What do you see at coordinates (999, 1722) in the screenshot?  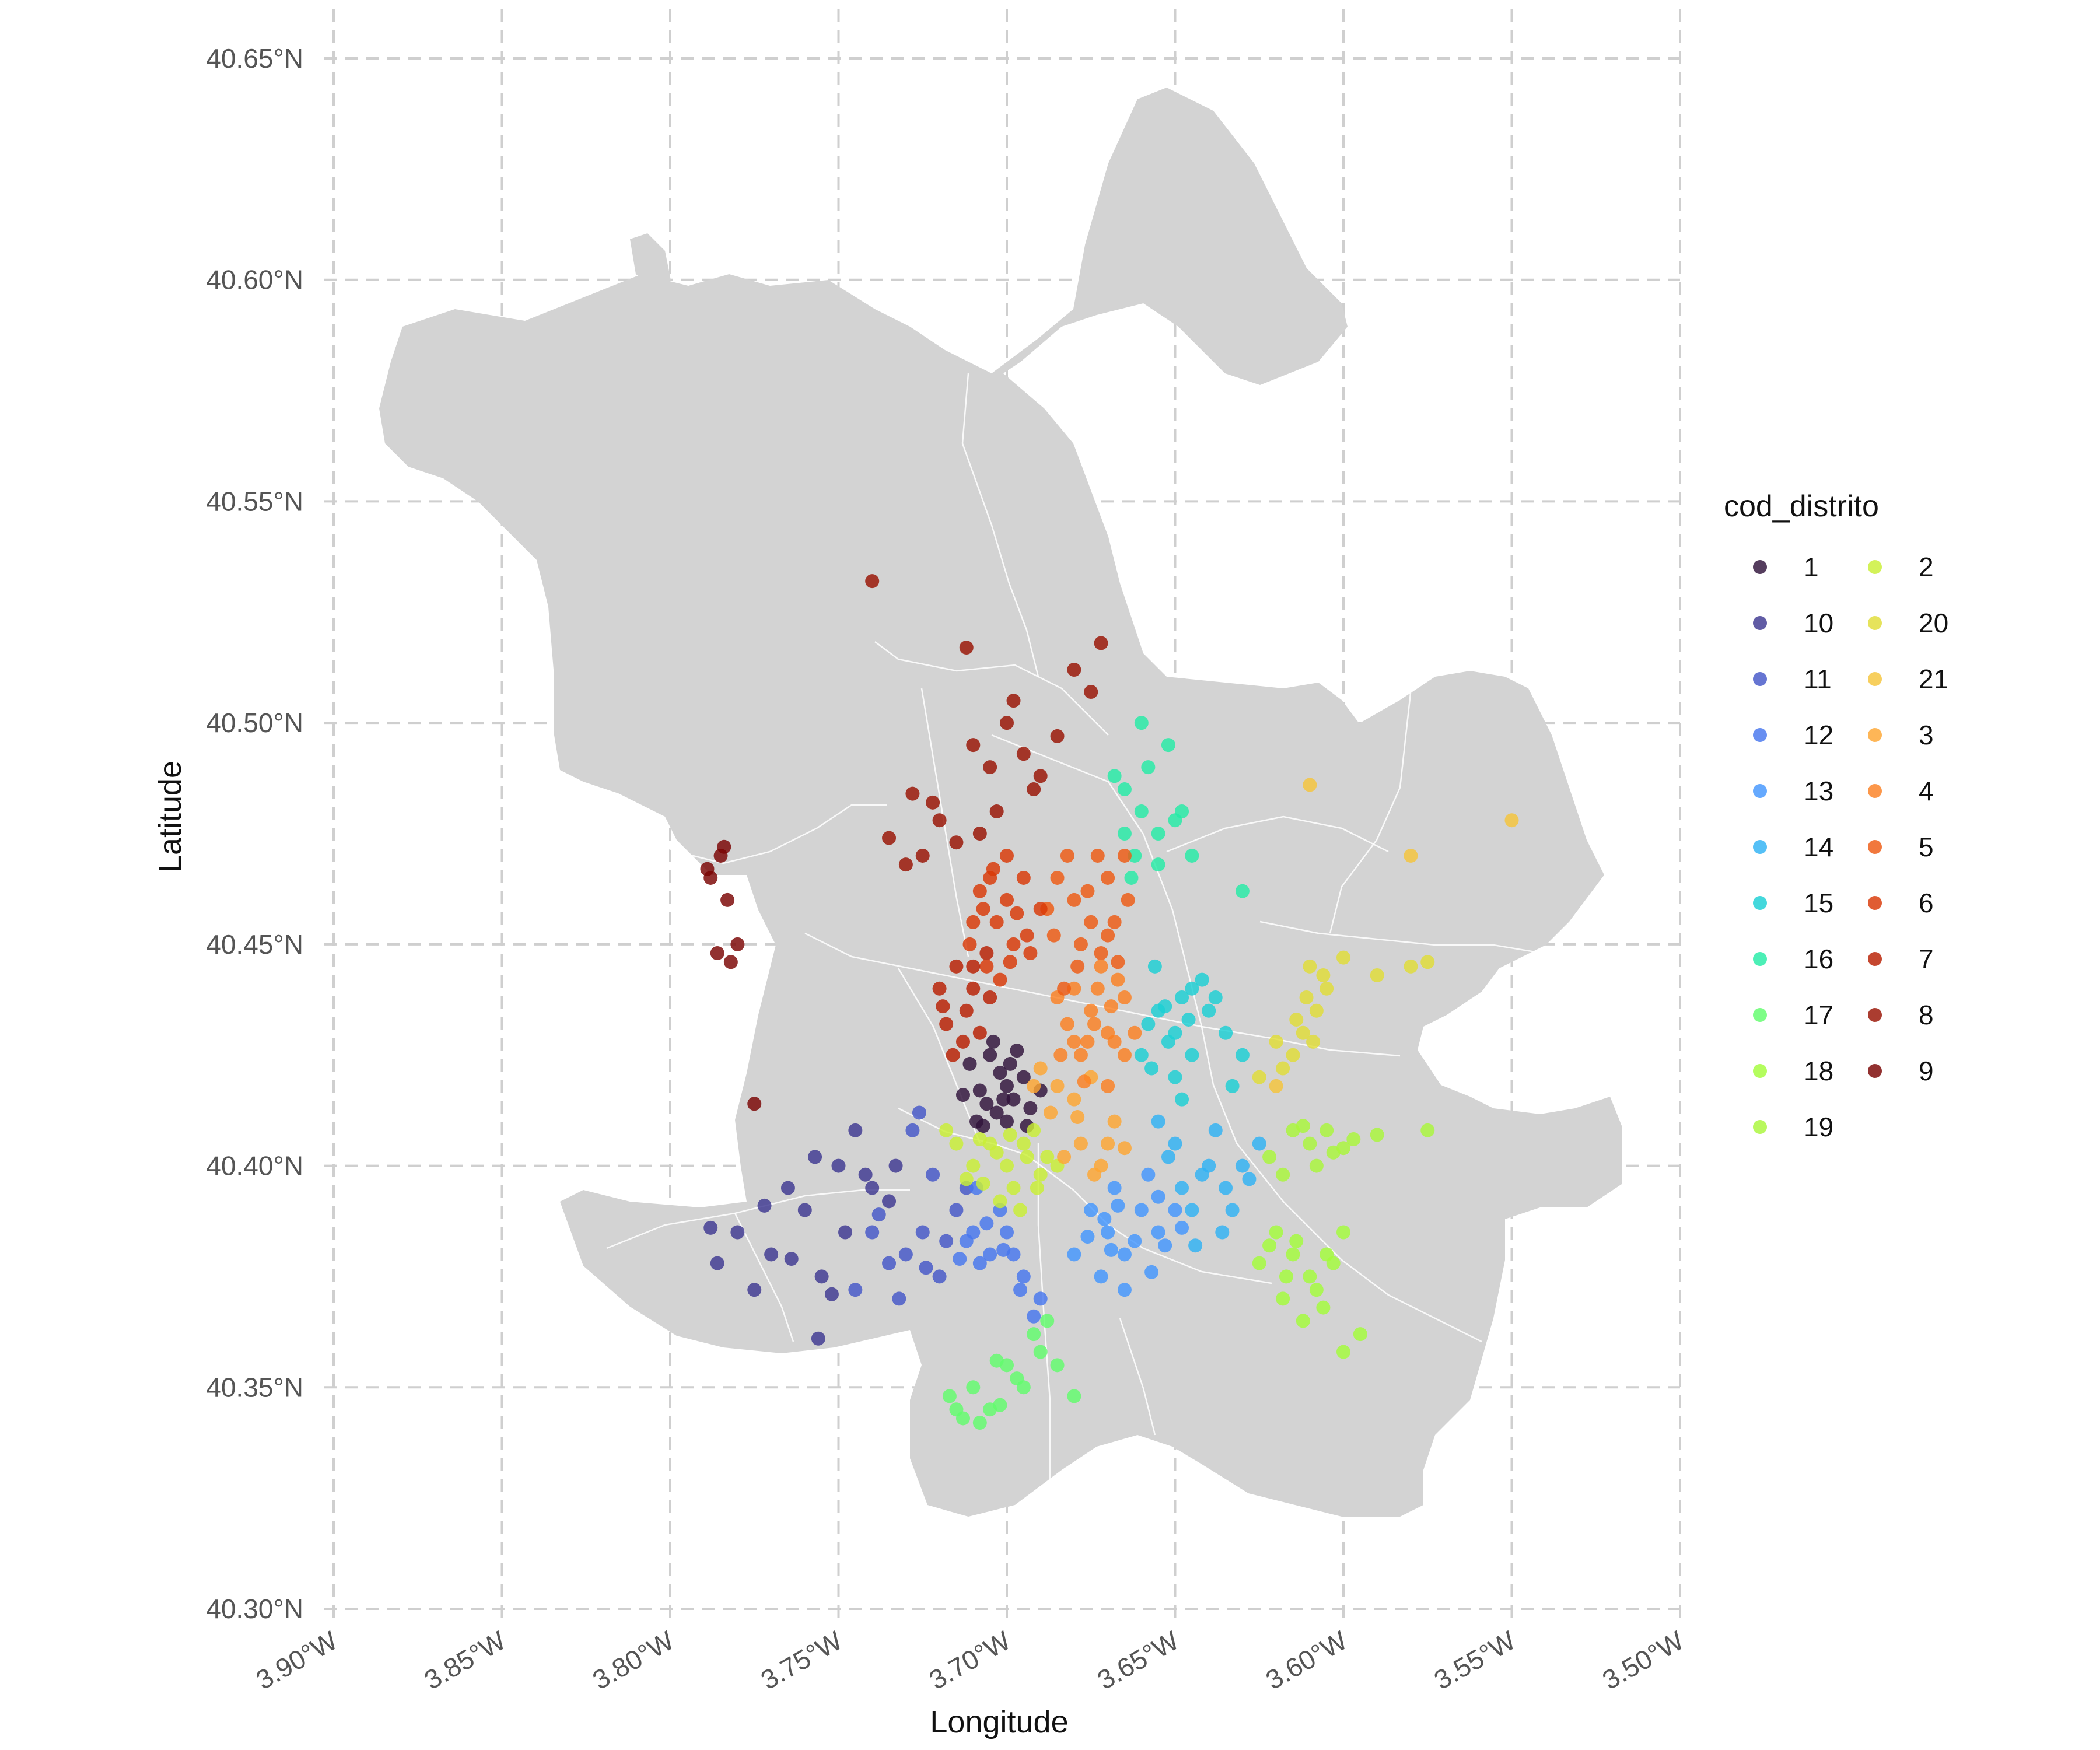 I see `x-axis-title: Longitude` at bounding box center [999, 1722].